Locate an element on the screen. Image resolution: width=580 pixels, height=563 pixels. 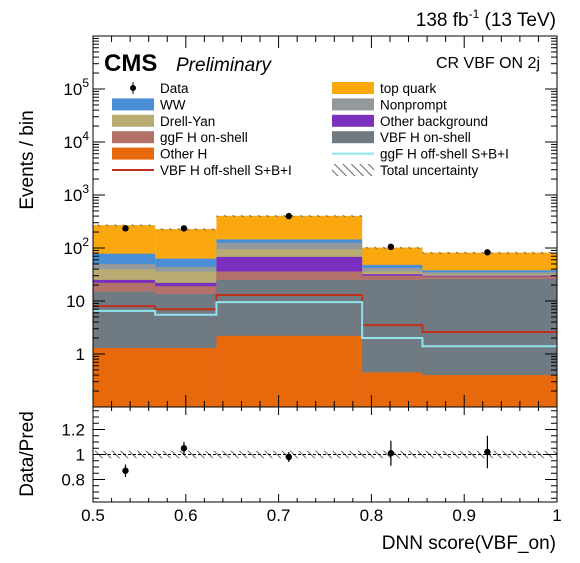
legend-swatch-other-h is located at coordinates (133, 153).